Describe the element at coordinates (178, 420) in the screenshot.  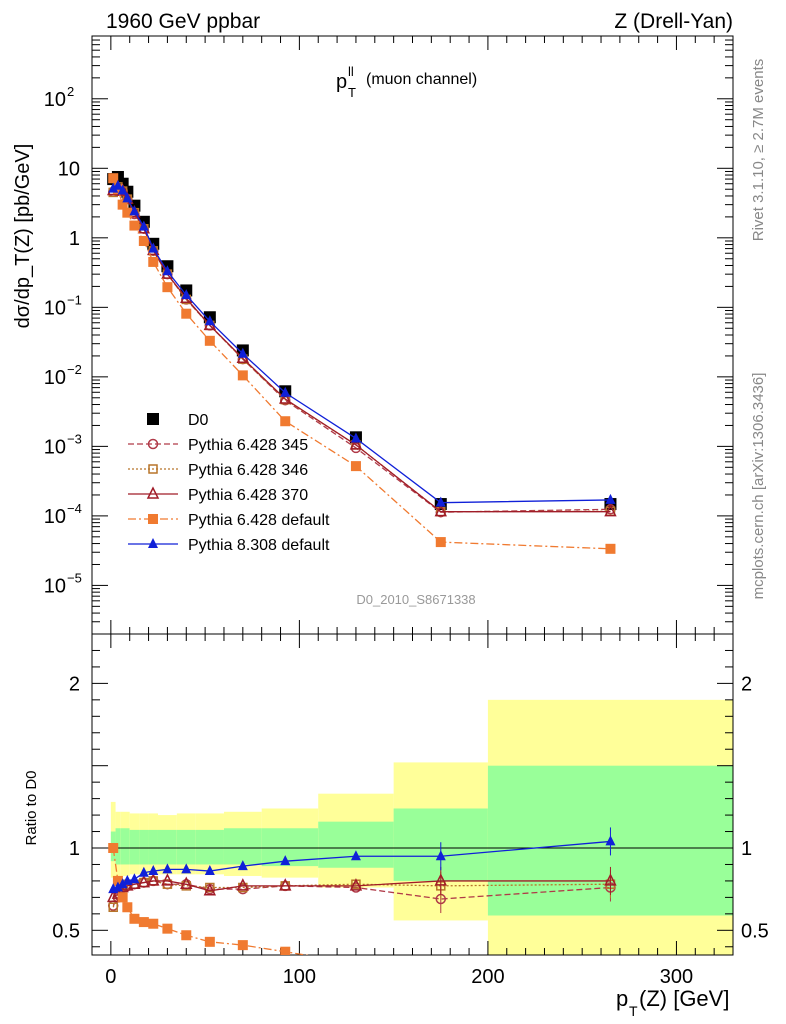
I see `legend-entry: D0` at that location.